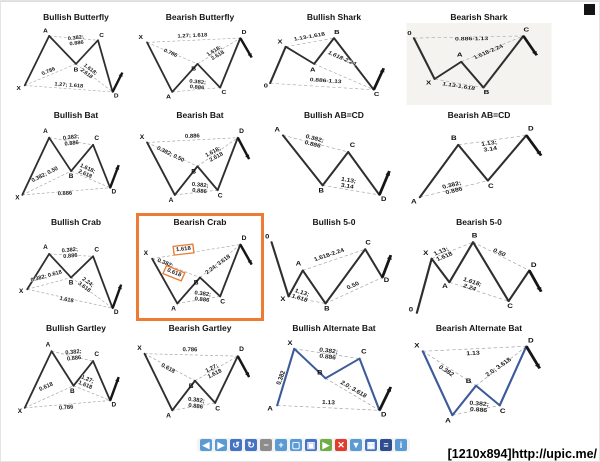  What do you see at coordinates (200, 222) in the screenshot?
I see `pattern-title: Bearish Crab` at bounding box center [200, 222].